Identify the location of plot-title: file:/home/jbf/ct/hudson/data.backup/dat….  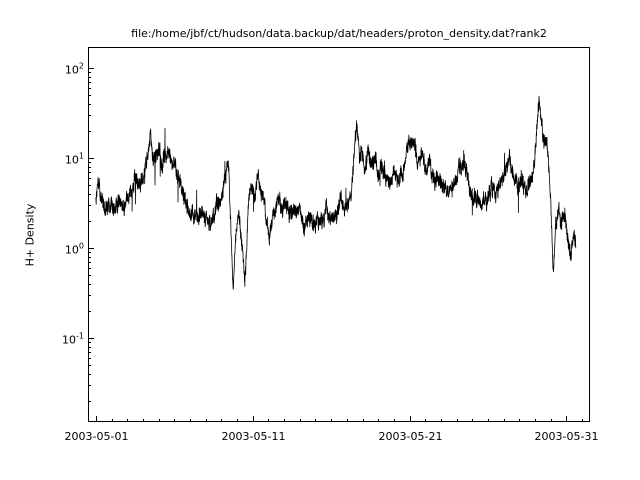
(339, 33).